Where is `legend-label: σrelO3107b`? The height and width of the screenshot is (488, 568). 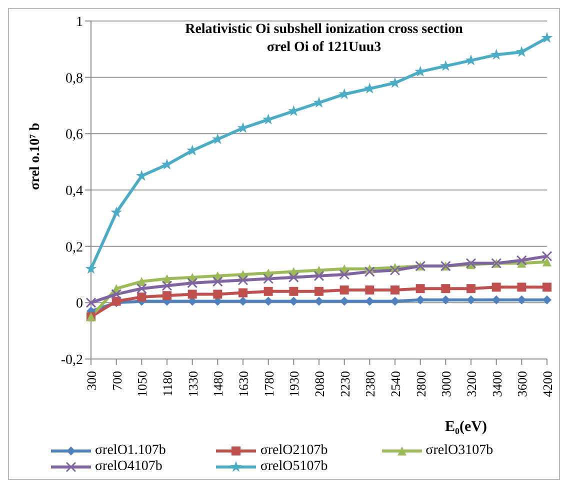
legend-label: σrelO3107b is located at coordinates (460, 451).